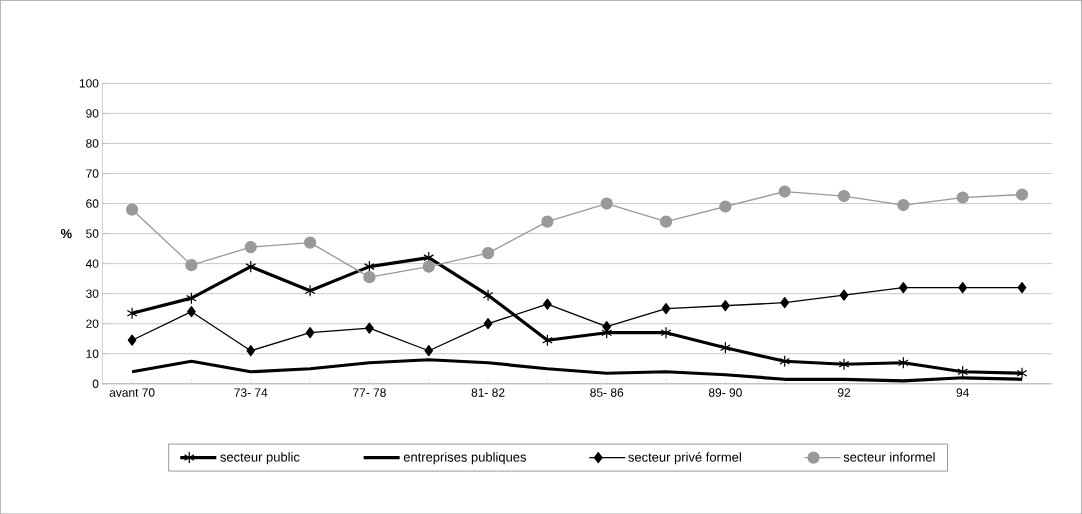 The height and width of the screenshot is (514, 1082). I want to click on y-tick-label: 40, so click(92, 263).